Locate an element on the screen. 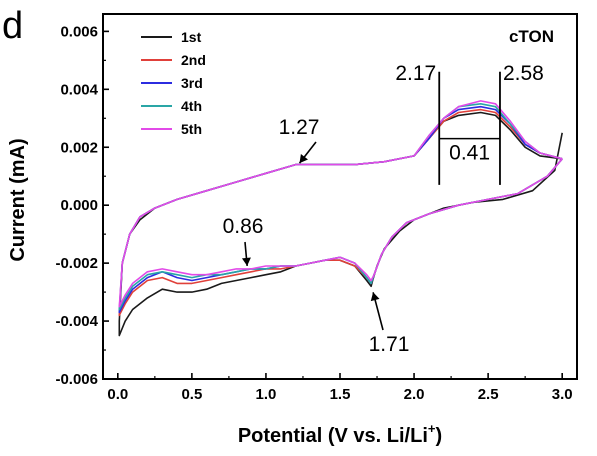  annotation-label: 1.27 is located at coordinates (299, 127).